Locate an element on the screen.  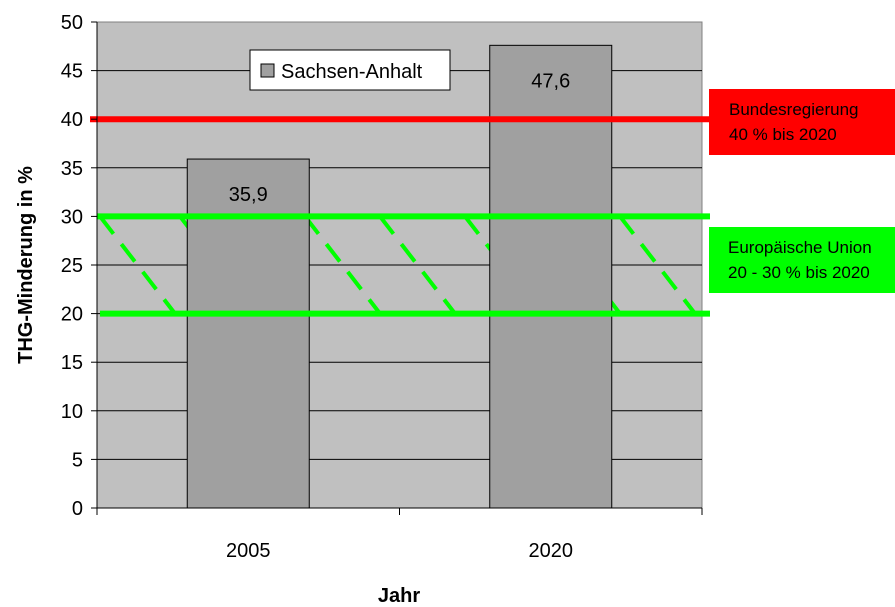
x-tick-label-2020: 2020 is located at coordinates (551, 551).